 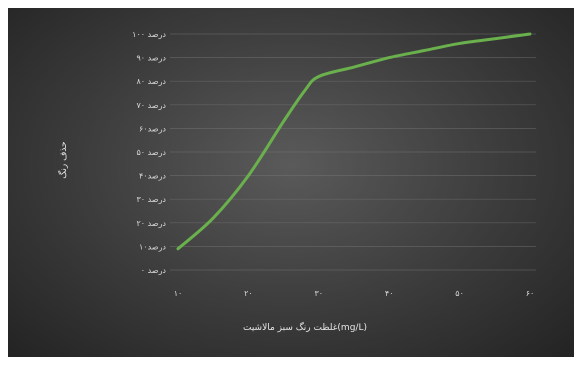 I want to click on y-tick-label: درصد ۹۰, so click(x=151, y=58).